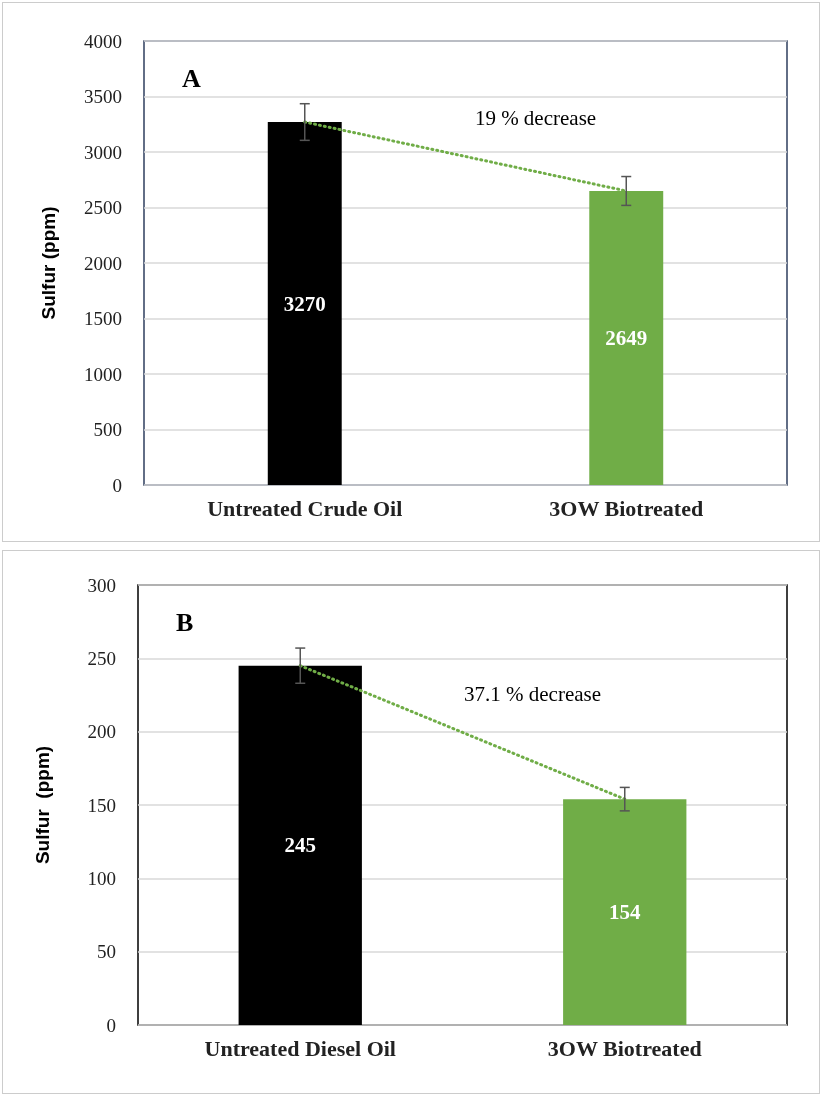 This screenshot has height=1096, width=824. What do you see at coordinates (101, 658) in the screenshot?
I see `y-tick-label: 250` at bounding box center [101, 658].